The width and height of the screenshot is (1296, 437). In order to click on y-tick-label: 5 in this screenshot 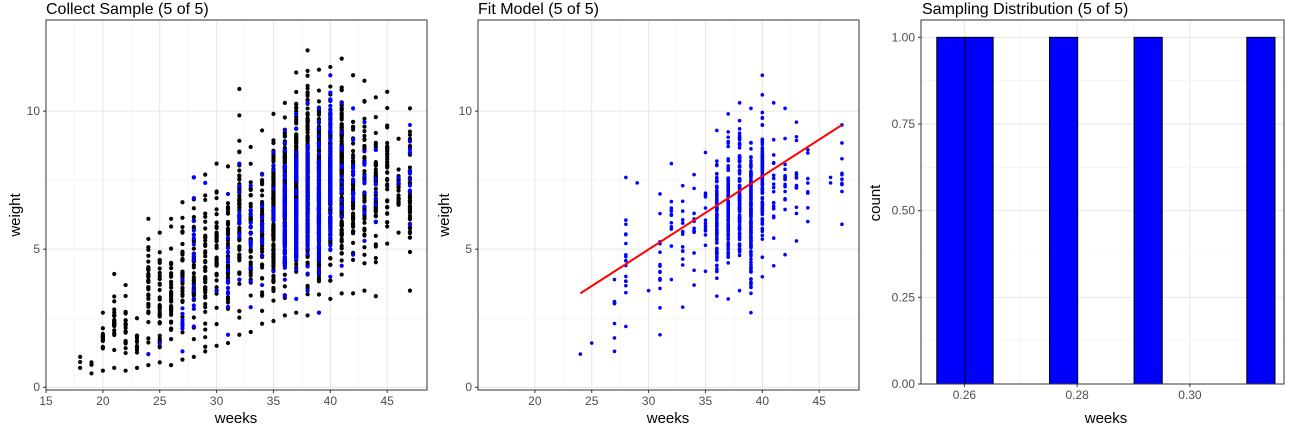, I will do `click(36, 249)`.